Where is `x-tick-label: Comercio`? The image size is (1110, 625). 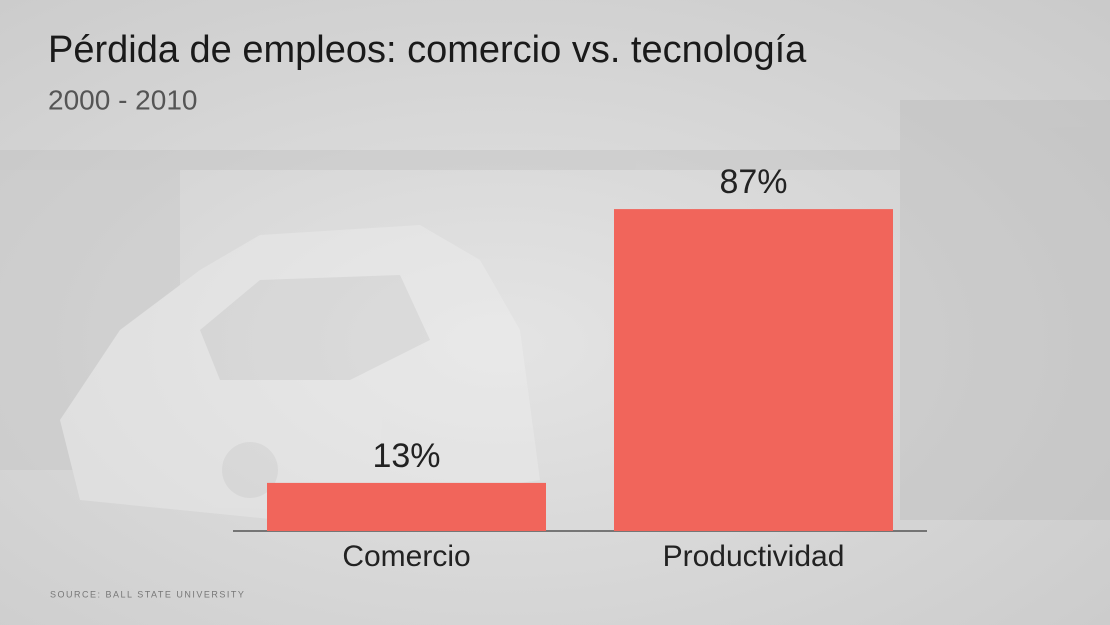 x-tick-label: Comercio is located at coordinates (406, 556).